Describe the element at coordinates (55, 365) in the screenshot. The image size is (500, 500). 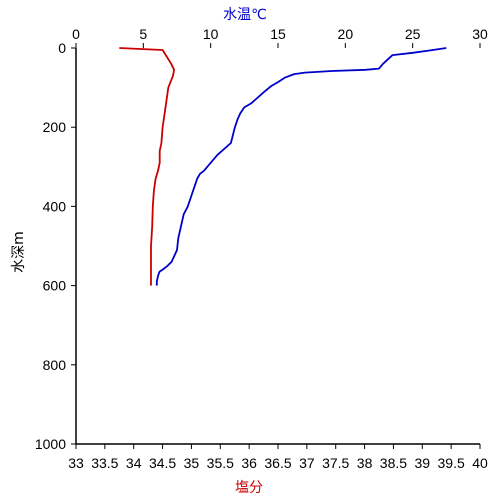
I see `y-tick-label: 800` at that location.